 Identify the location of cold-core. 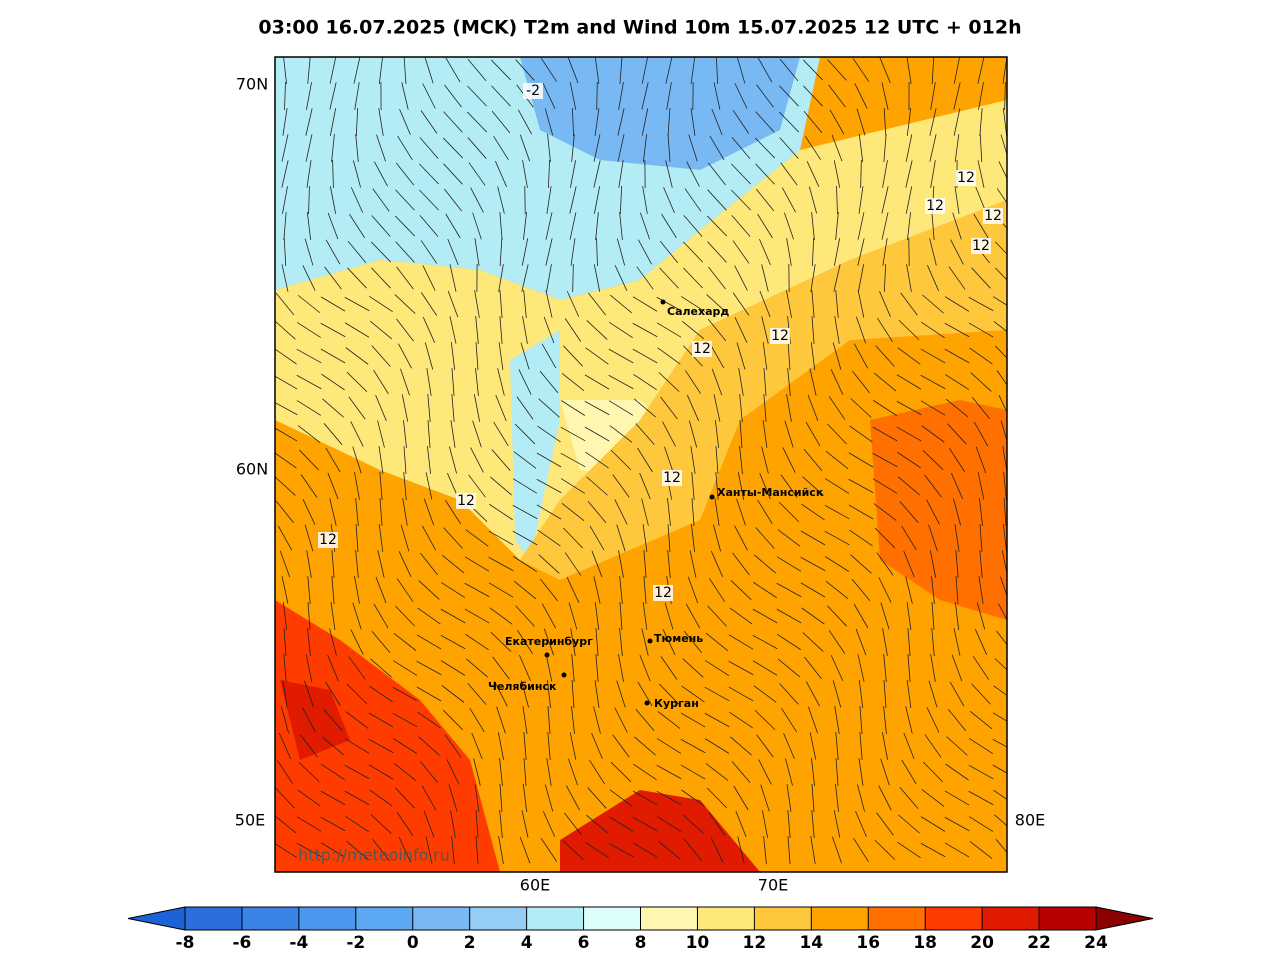
(660, 113).